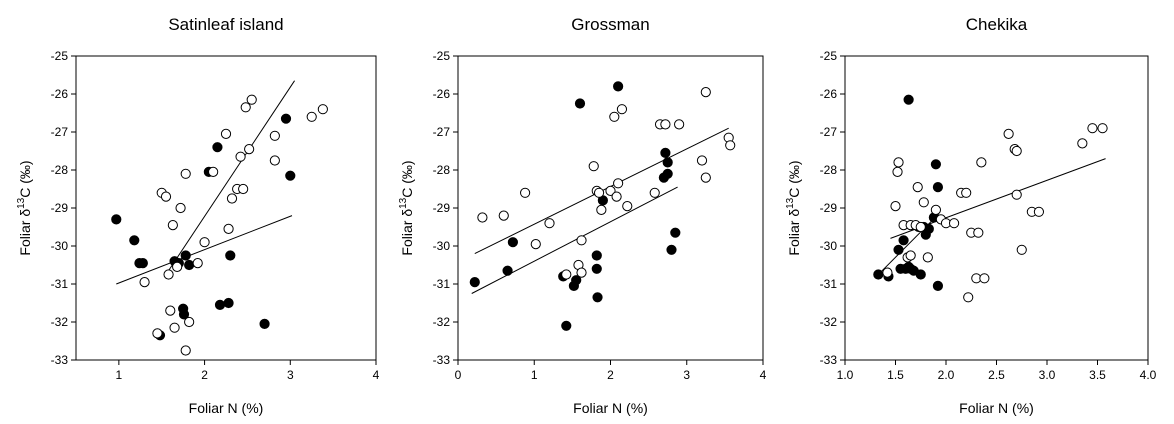 The image size is (1174, 424). Describe the element at coordinates (845, 375) in the screenshot. I see `x-tick-label: 1.0` at that location.